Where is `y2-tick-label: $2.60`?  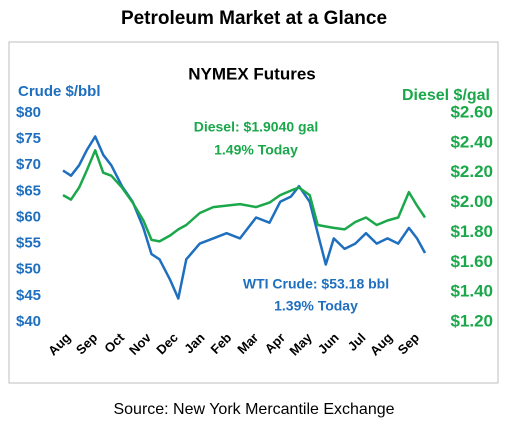
y2-tick-label: $2.60 is located at coordinates (471, 111).